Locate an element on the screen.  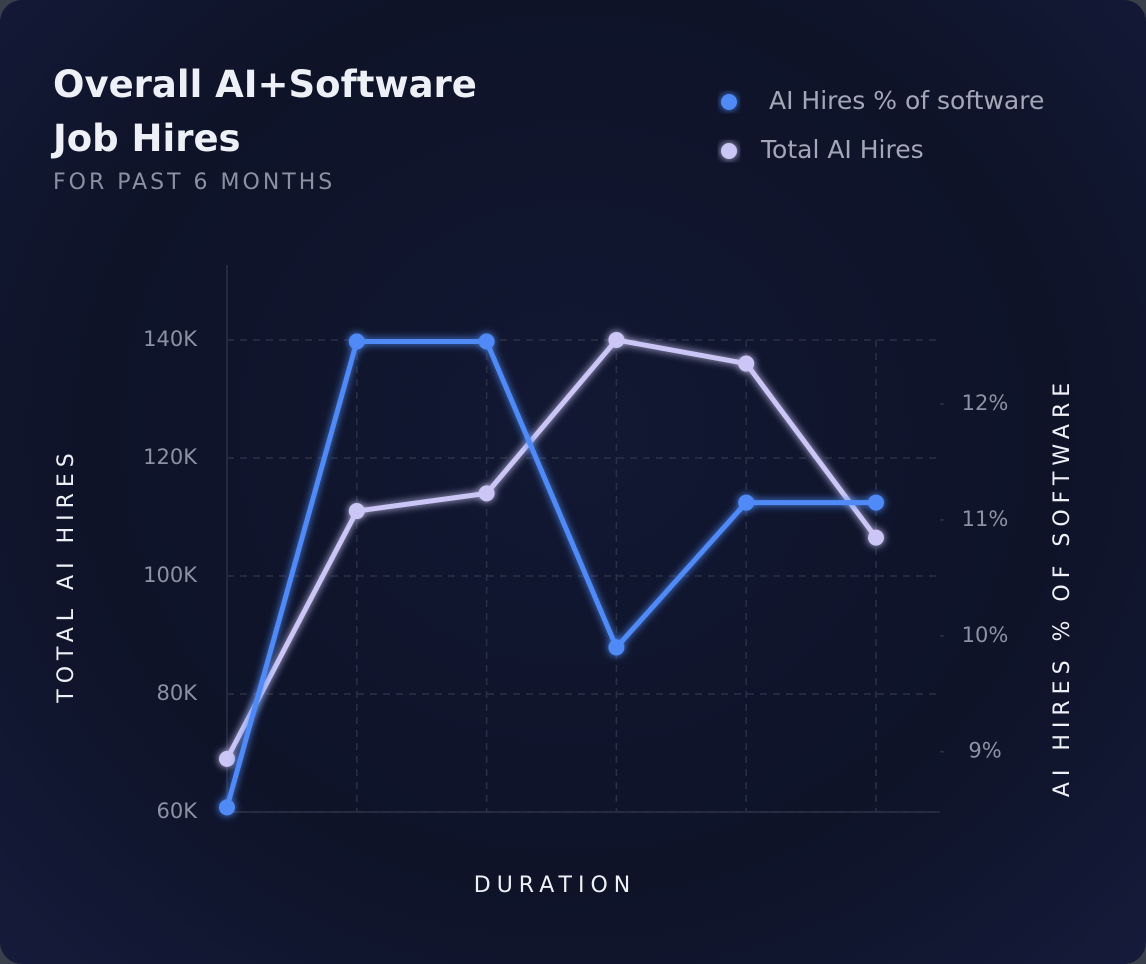
legend-label: AI Hires % of software is located at coordinates (906, 100).